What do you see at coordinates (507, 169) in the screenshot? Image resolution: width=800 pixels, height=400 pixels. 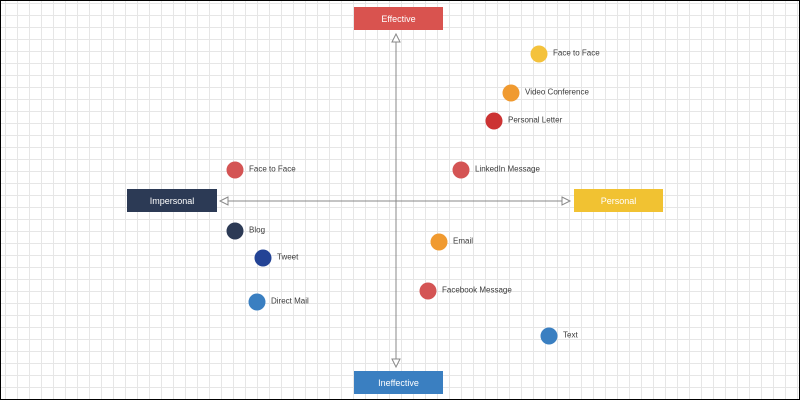 I see `point-label: LinkedIn Message` at bounding box center [507, 169].